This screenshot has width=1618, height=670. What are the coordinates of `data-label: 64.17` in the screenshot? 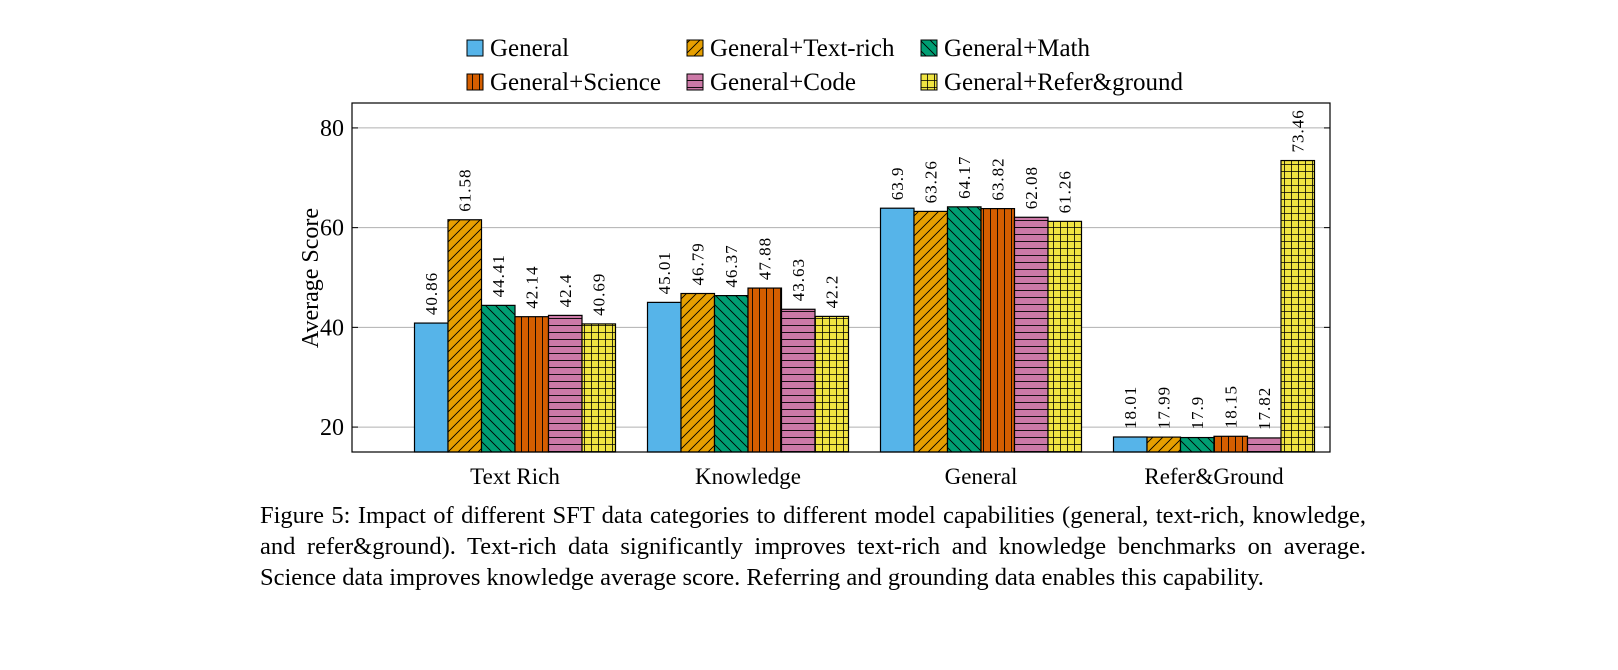 It's located at (964, 177).